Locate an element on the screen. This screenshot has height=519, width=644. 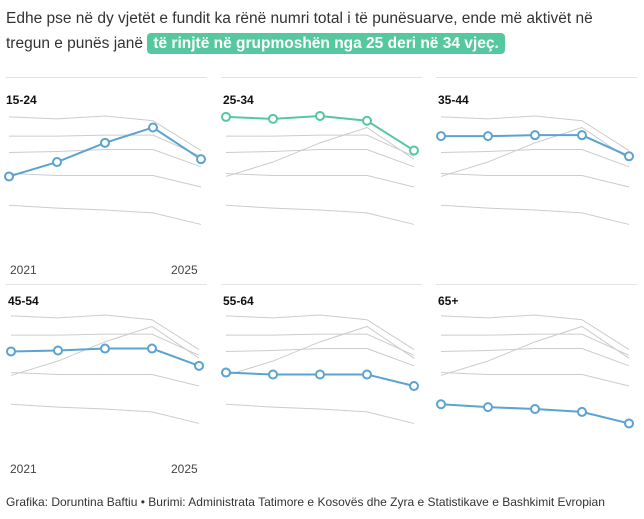
data-point-35-44-2023 is located at coordinates (535, 135).